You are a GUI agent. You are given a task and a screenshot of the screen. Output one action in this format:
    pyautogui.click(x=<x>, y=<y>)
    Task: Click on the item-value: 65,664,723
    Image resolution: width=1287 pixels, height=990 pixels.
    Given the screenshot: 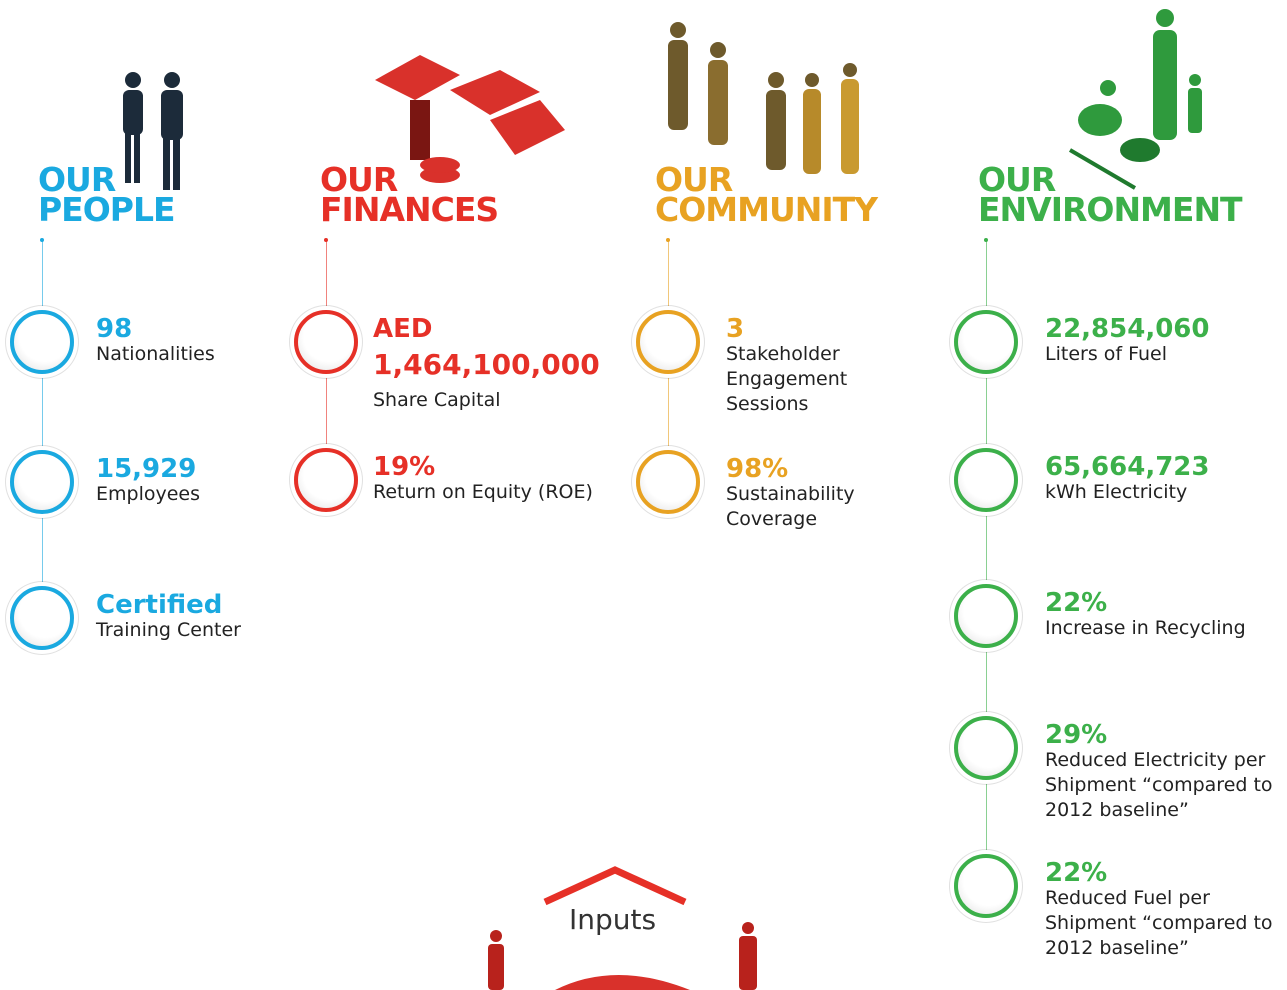 What is the action you would take?
    pyautogui.click(x=1127, y=467)
    